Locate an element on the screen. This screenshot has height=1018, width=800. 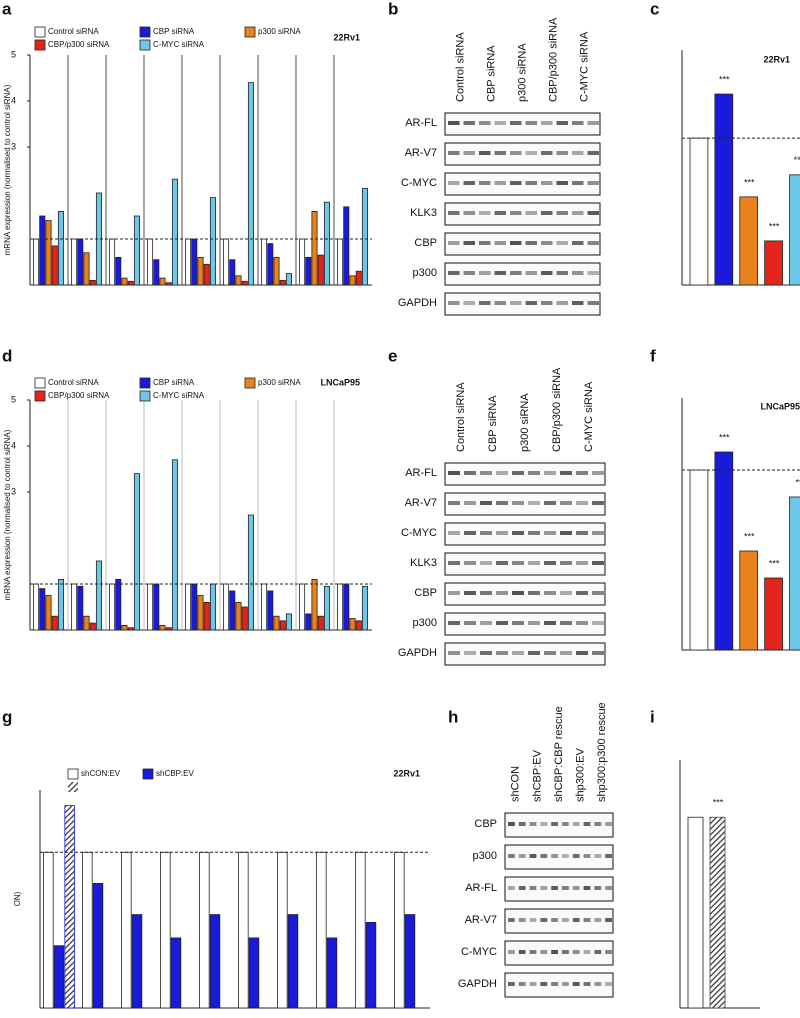
lane-label: shCON is located at coordinates (516, 784).